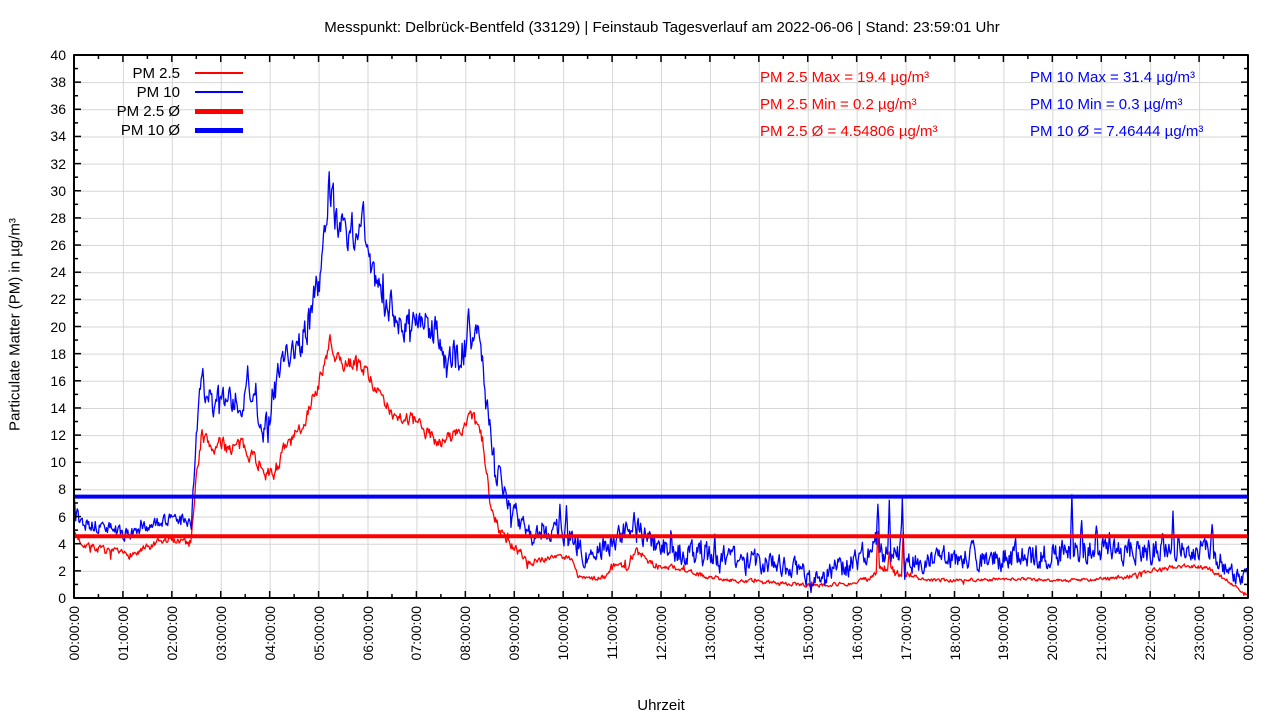 This screenshot has width=1280, height=720. What do you see at coordinates (58, 353) in the screenshot?
I see `y-tick-label: 18` at bounding box center [58, 353].